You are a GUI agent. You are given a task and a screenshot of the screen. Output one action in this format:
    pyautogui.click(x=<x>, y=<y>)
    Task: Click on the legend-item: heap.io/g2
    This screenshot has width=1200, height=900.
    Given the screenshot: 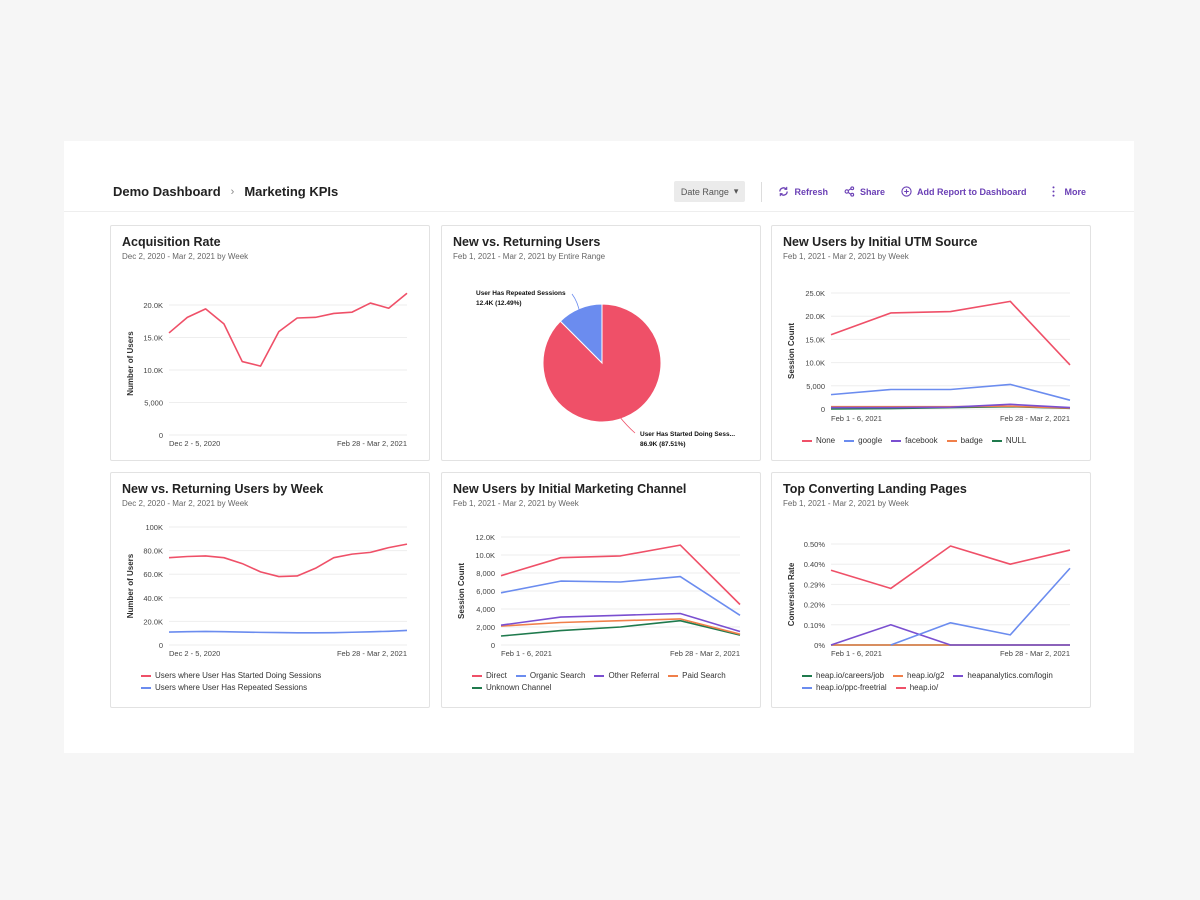 What is the action you would take?
    pyautogui.click(x=918, y=675)
    